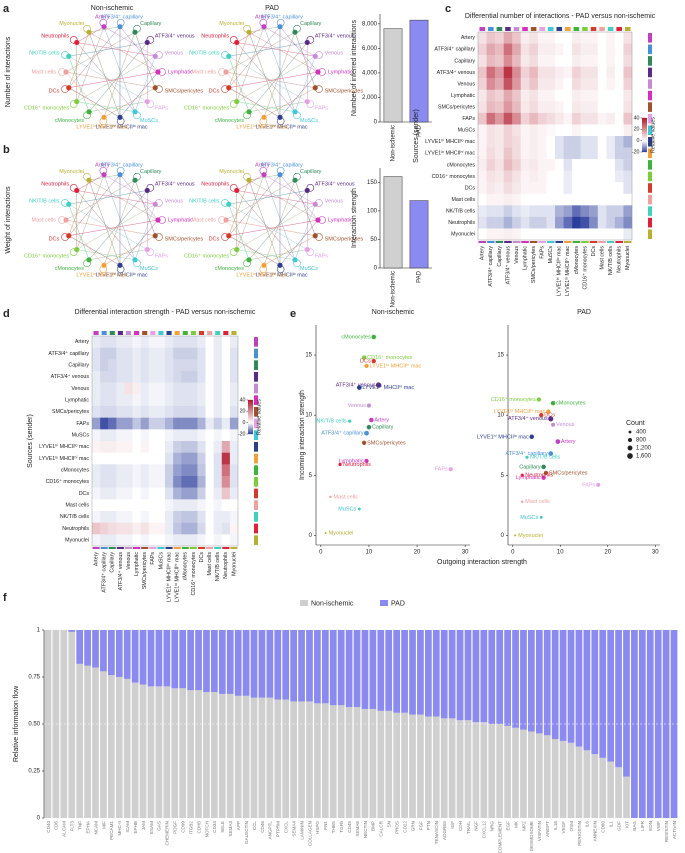 The height and width of the screenshot is (853, 685). What do you see at coordinates (587, 824) in the screenshot?
I see `x-tick-label: IL6` at bounding box center [587, 824].